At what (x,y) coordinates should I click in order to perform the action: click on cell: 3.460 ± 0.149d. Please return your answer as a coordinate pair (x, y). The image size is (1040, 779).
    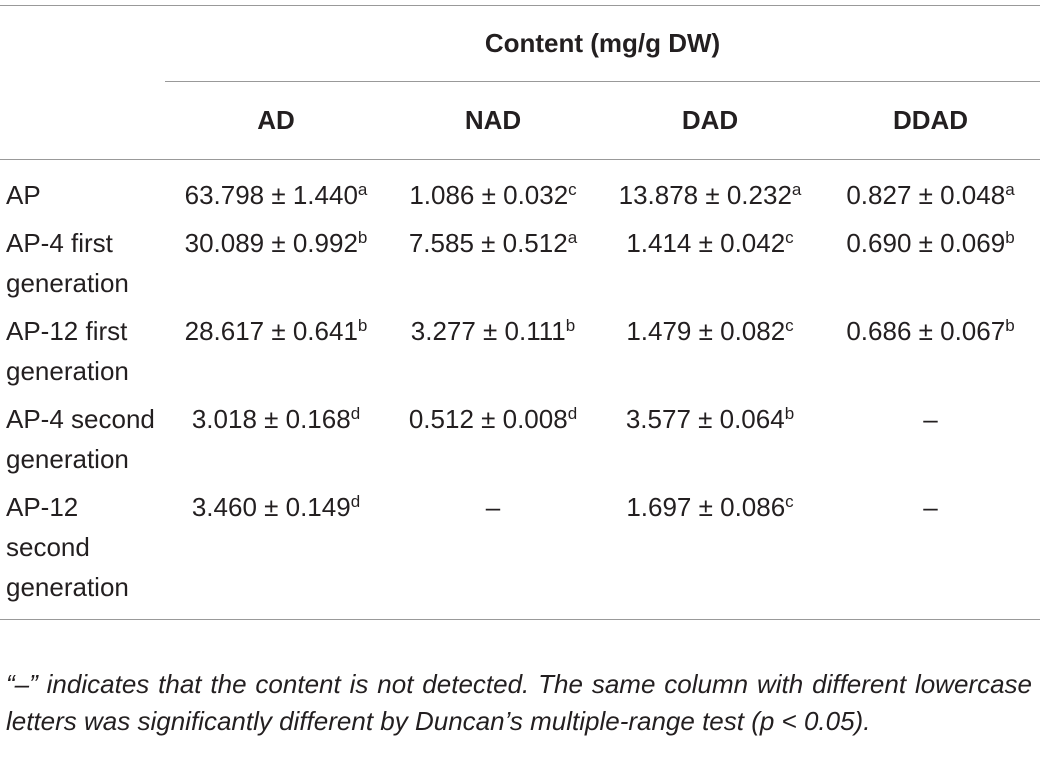
    Looking at the image, I should click on (276, 549).